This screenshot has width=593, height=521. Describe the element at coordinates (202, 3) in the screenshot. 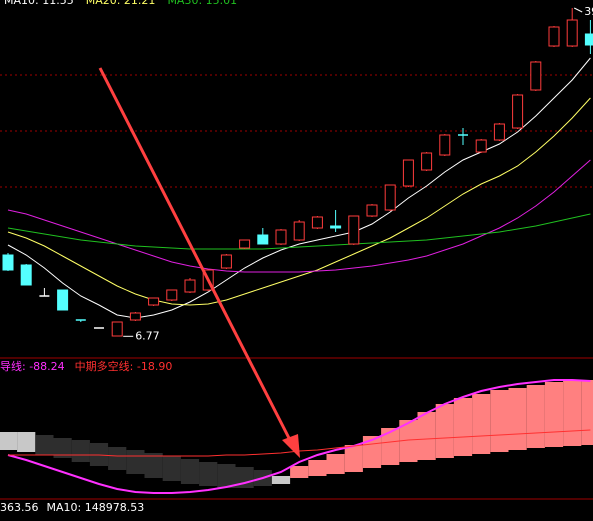

I see `header-label: MA30: 15.01` at that location.